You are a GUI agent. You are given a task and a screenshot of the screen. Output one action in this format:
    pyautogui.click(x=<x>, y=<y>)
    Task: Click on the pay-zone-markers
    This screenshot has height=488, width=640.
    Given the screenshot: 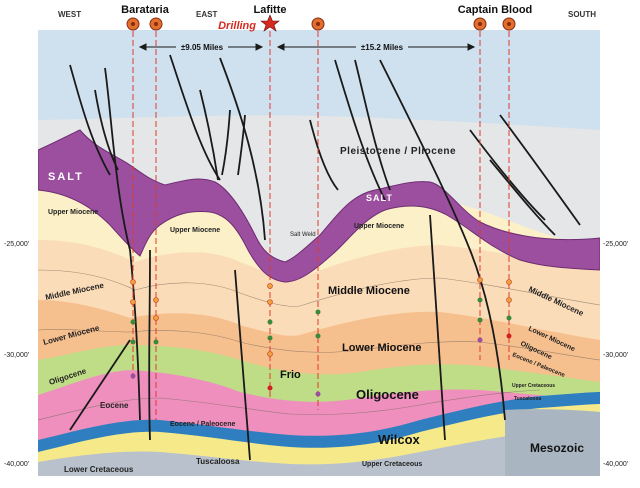 What is the action you would take?
    pyautogui.click(x=321, y=337)
    